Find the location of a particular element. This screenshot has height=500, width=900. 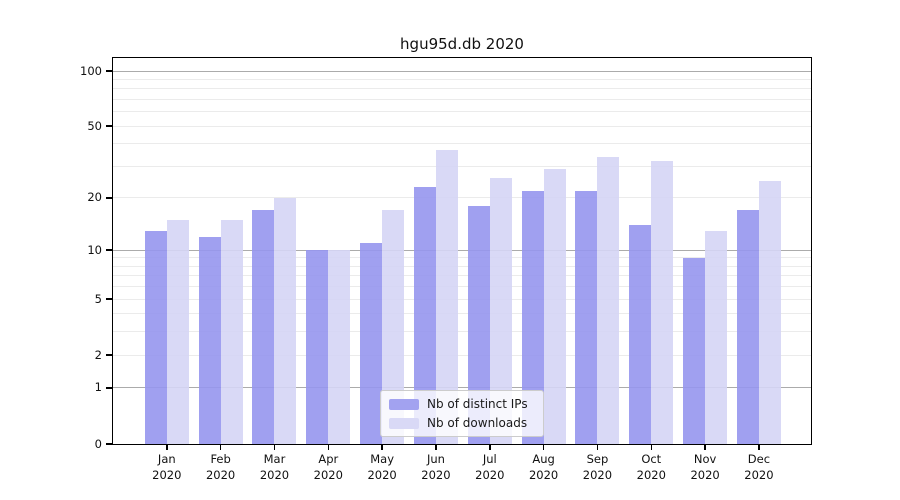

x-tick-label: Nov 2020 is located at coordinates (705, 467).